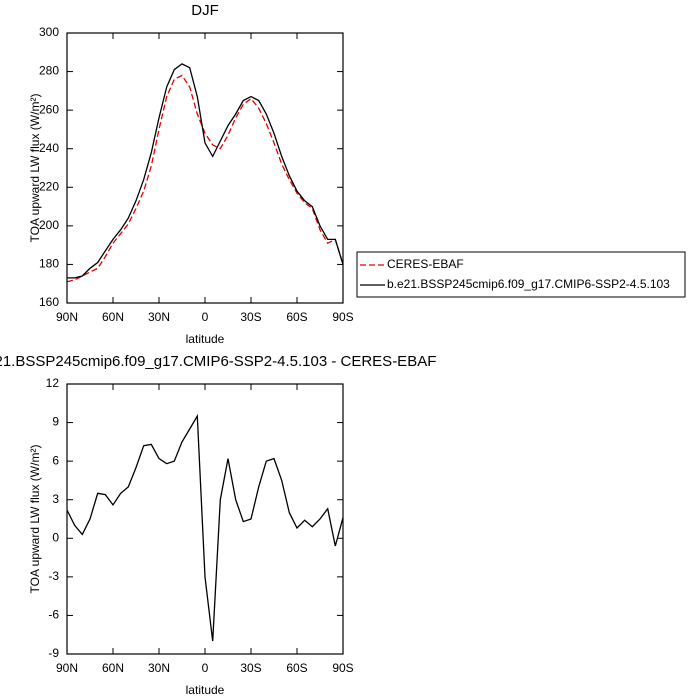  What do you see at coordinates (49, 109) in the screenshot?
I see `y-tick-label: 260` at bounding box center [49, 109].